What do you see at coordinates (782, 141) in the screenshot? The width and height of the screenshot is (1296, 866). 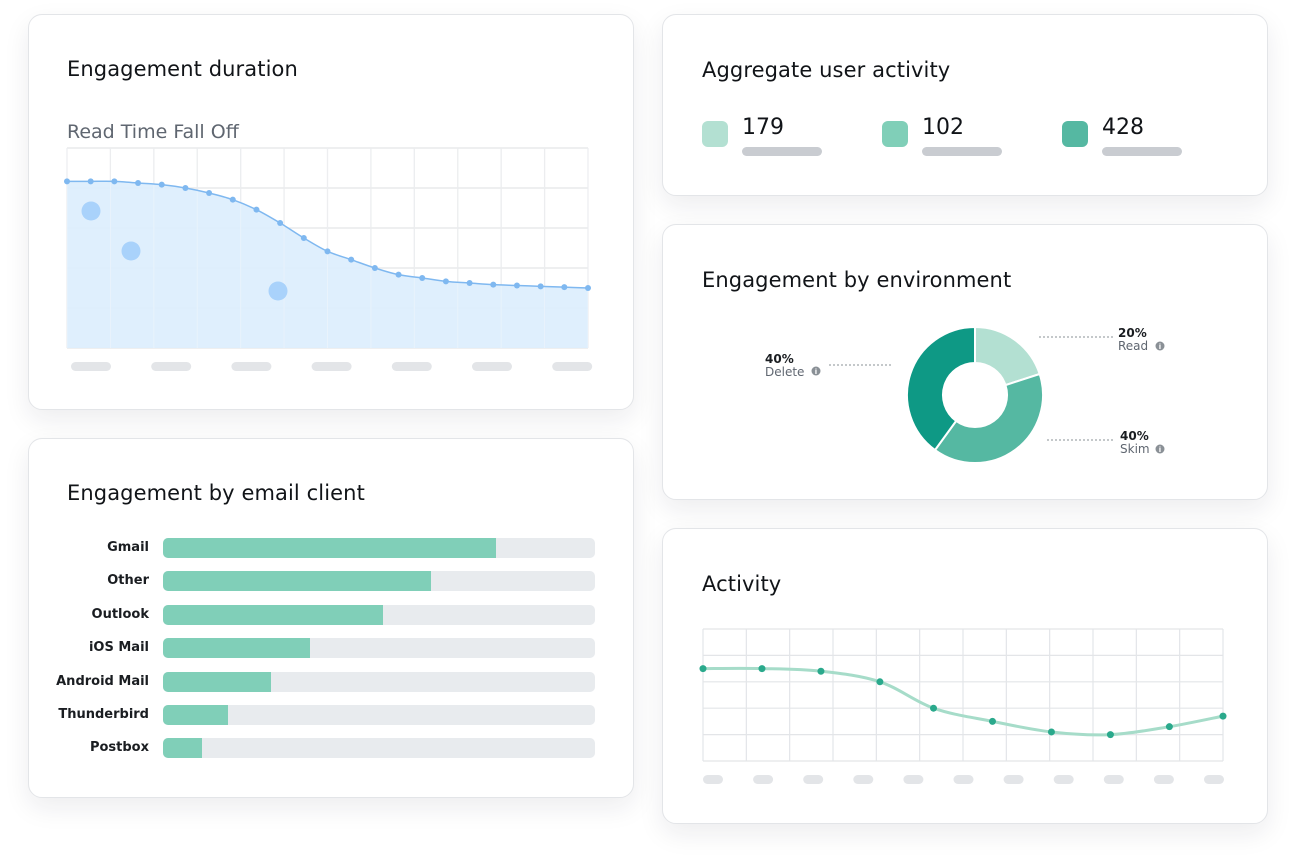 I see `aggregate-stat: 179` at bounding box center [782, 141].